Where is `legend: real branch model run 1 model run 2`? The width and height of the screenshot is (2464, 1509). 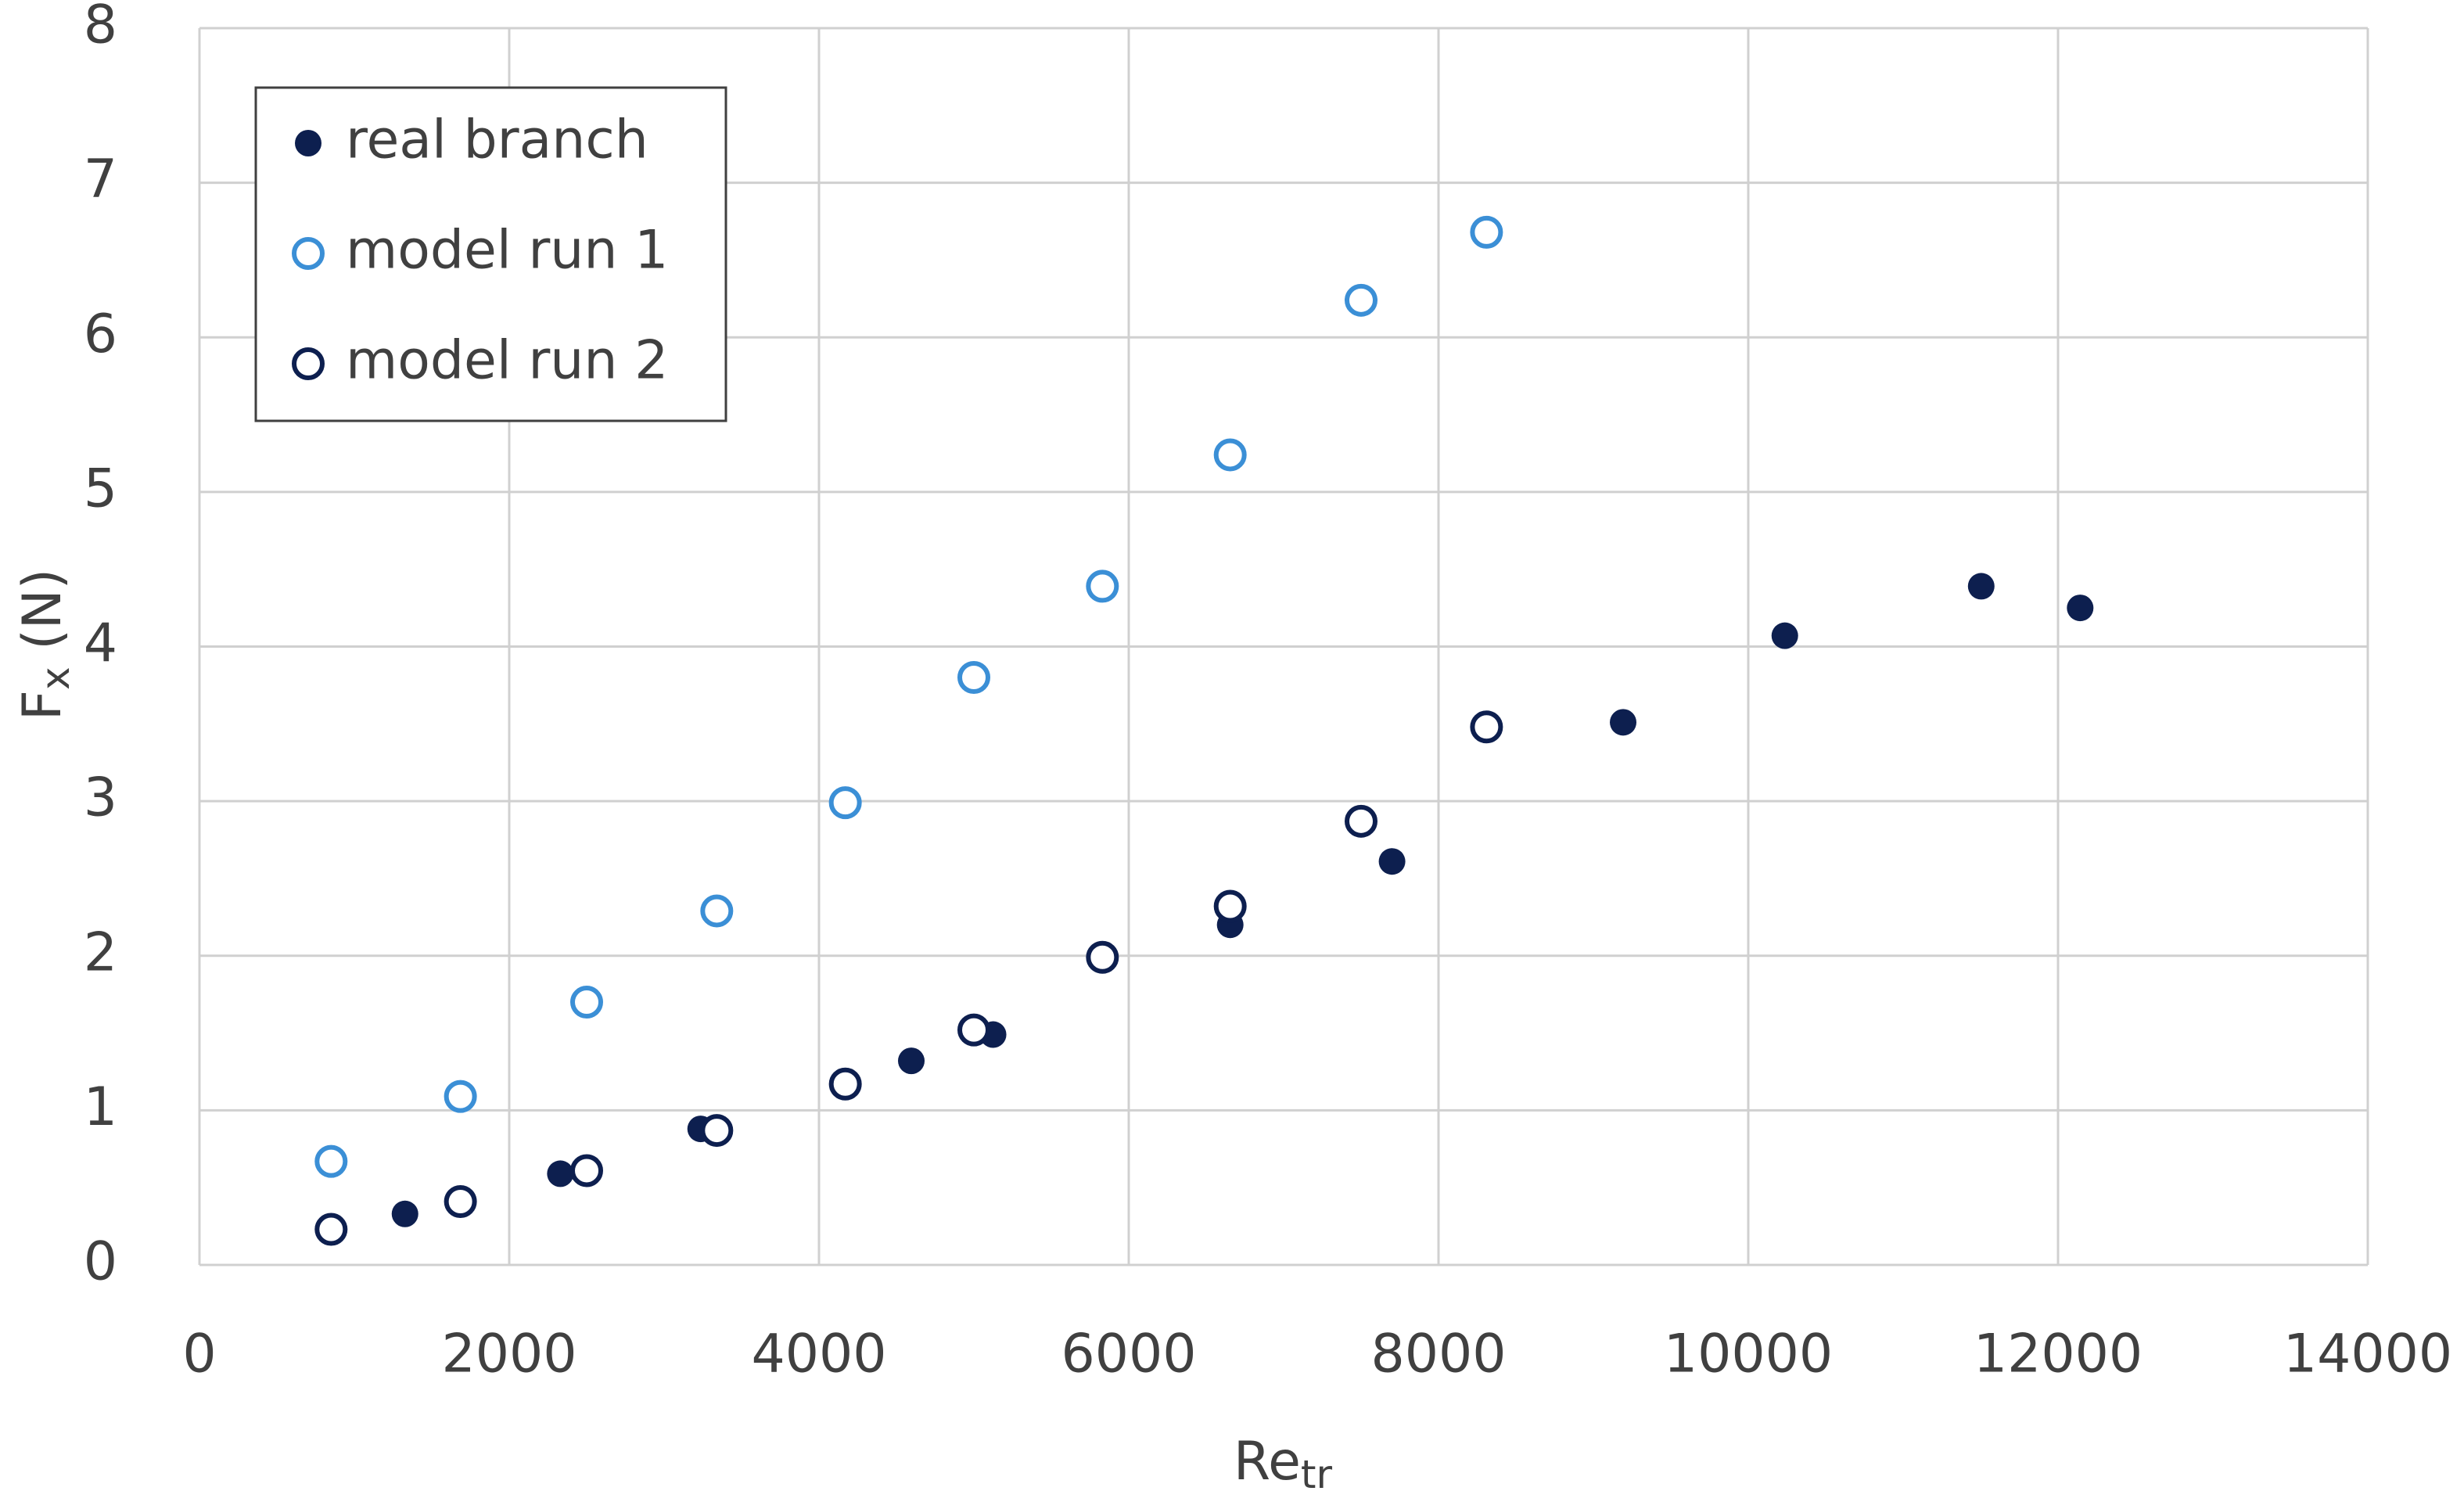
legend: real branch model run 1 model run 2 is located at coordinates (490, 254).